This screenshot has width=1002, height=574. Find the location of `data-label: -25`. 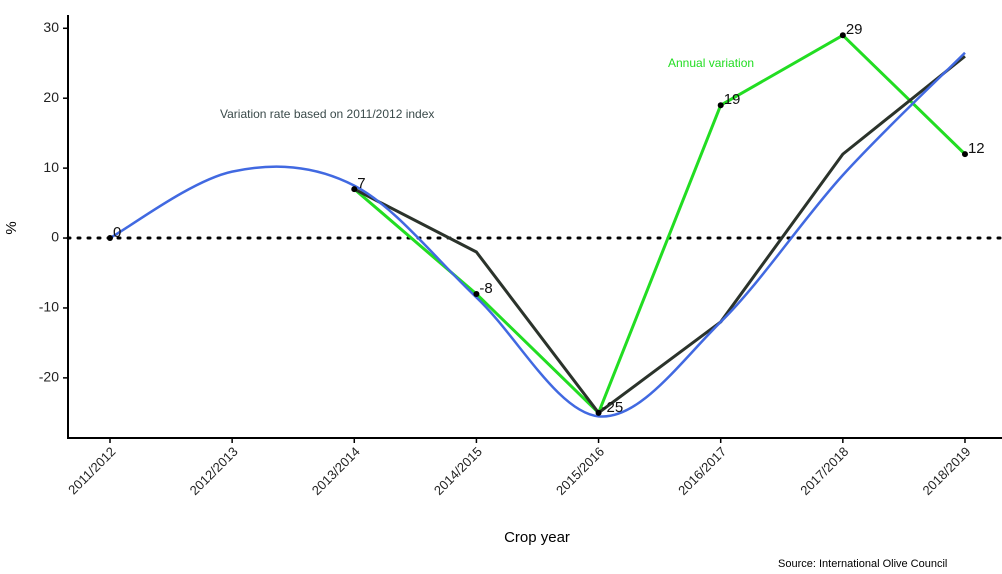

data-label: -25 is located at coordinates (613, 407).